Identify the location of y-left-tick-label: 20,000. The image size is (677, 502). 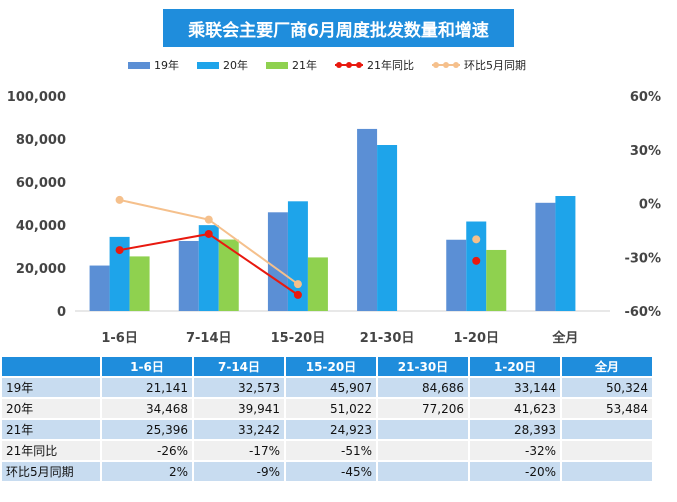
(41, 269).